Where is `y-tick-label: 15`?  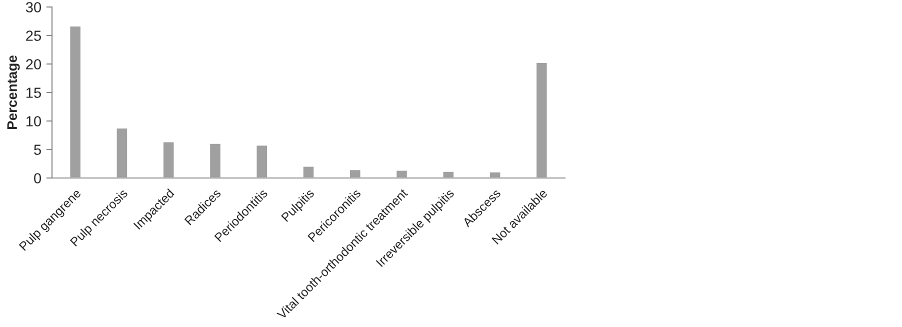
y-tick-label: 15 is located at coordinates (33, 93).